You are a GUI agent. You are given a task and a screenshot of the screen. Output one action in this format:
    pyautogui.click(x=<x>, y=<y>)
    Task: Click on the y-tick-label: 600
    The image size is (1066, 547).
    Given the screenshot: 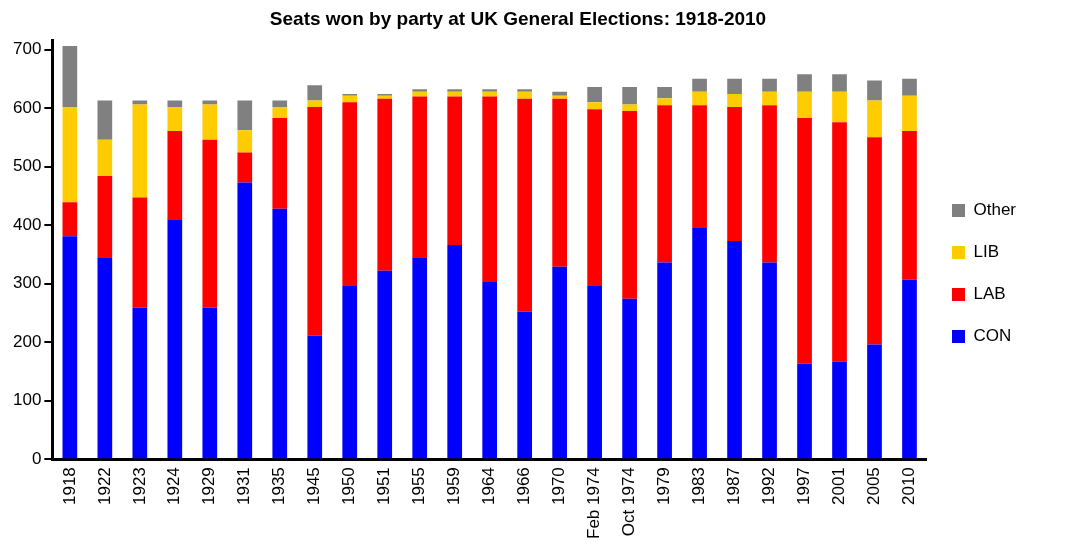 What is the action you would take?
    pyautogui.click(x=27, y=107)
    